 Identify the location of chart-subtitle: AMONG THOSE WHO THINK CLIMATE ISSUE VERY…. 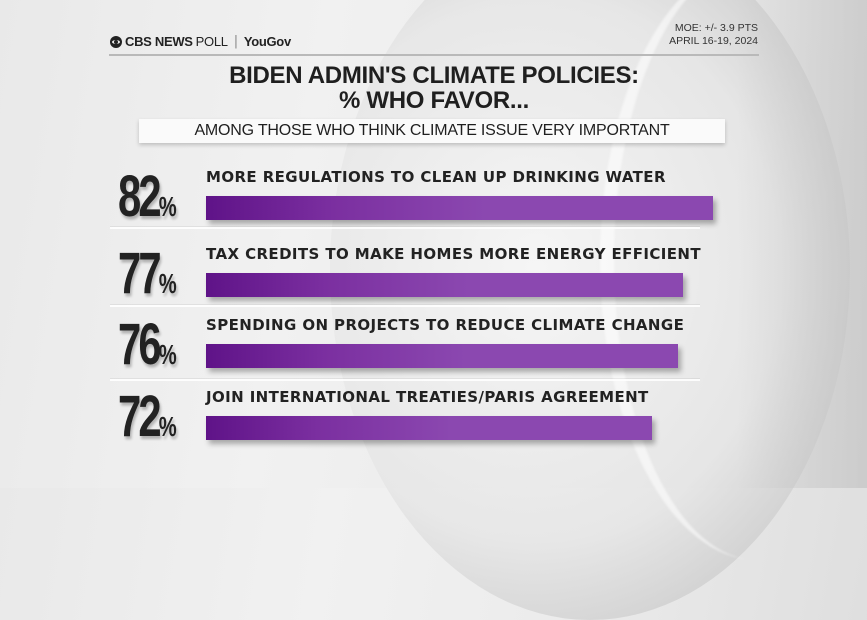
(432, 131).